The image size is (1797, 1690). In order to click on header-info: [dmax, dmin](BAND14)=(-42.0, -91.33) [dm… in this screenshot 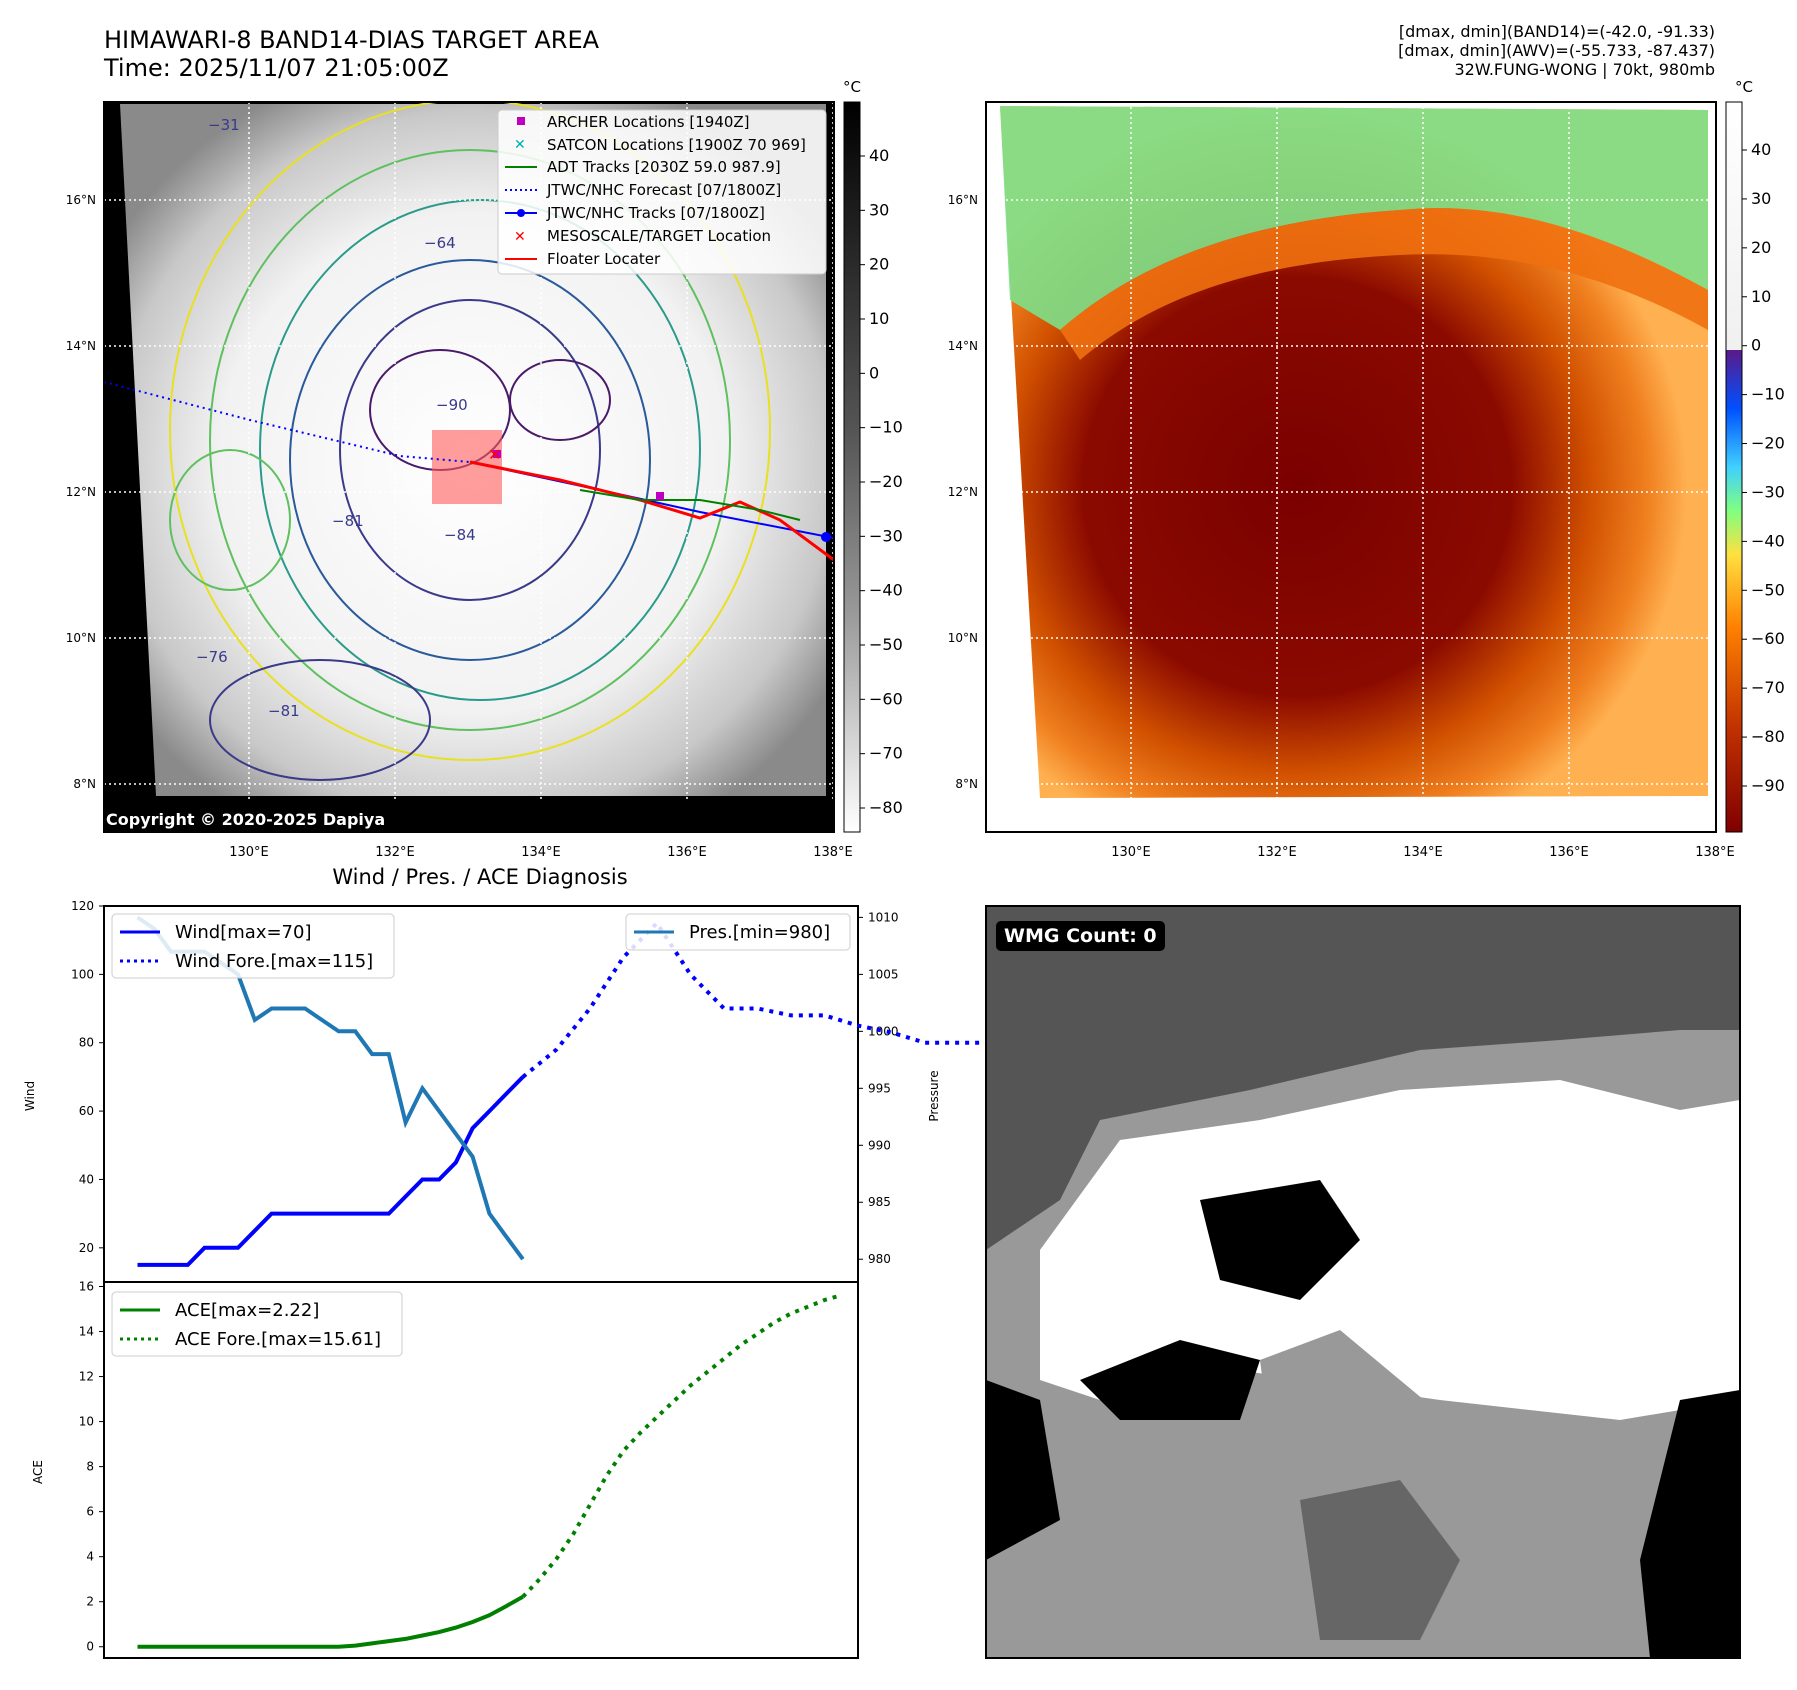, I will do `click(1556, 50)`.